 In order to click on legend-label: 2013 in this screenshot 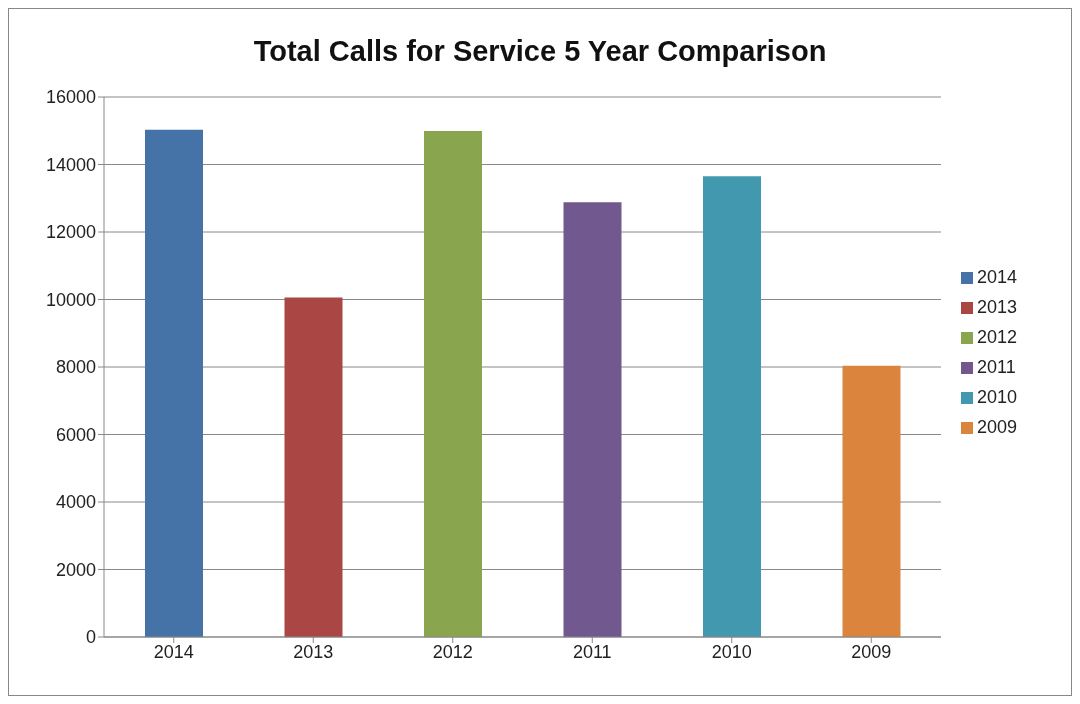, I will do `click(997, 307)`.